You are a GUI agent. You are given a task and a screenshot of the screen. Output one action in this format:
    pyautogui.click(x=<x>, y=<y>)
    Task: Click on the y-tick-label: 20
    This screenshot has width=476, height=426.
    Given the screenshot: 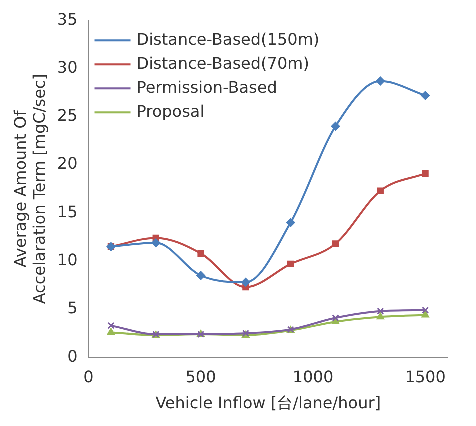 What is the action you would take?
    pyautogui.click(x=67, y=164)
    